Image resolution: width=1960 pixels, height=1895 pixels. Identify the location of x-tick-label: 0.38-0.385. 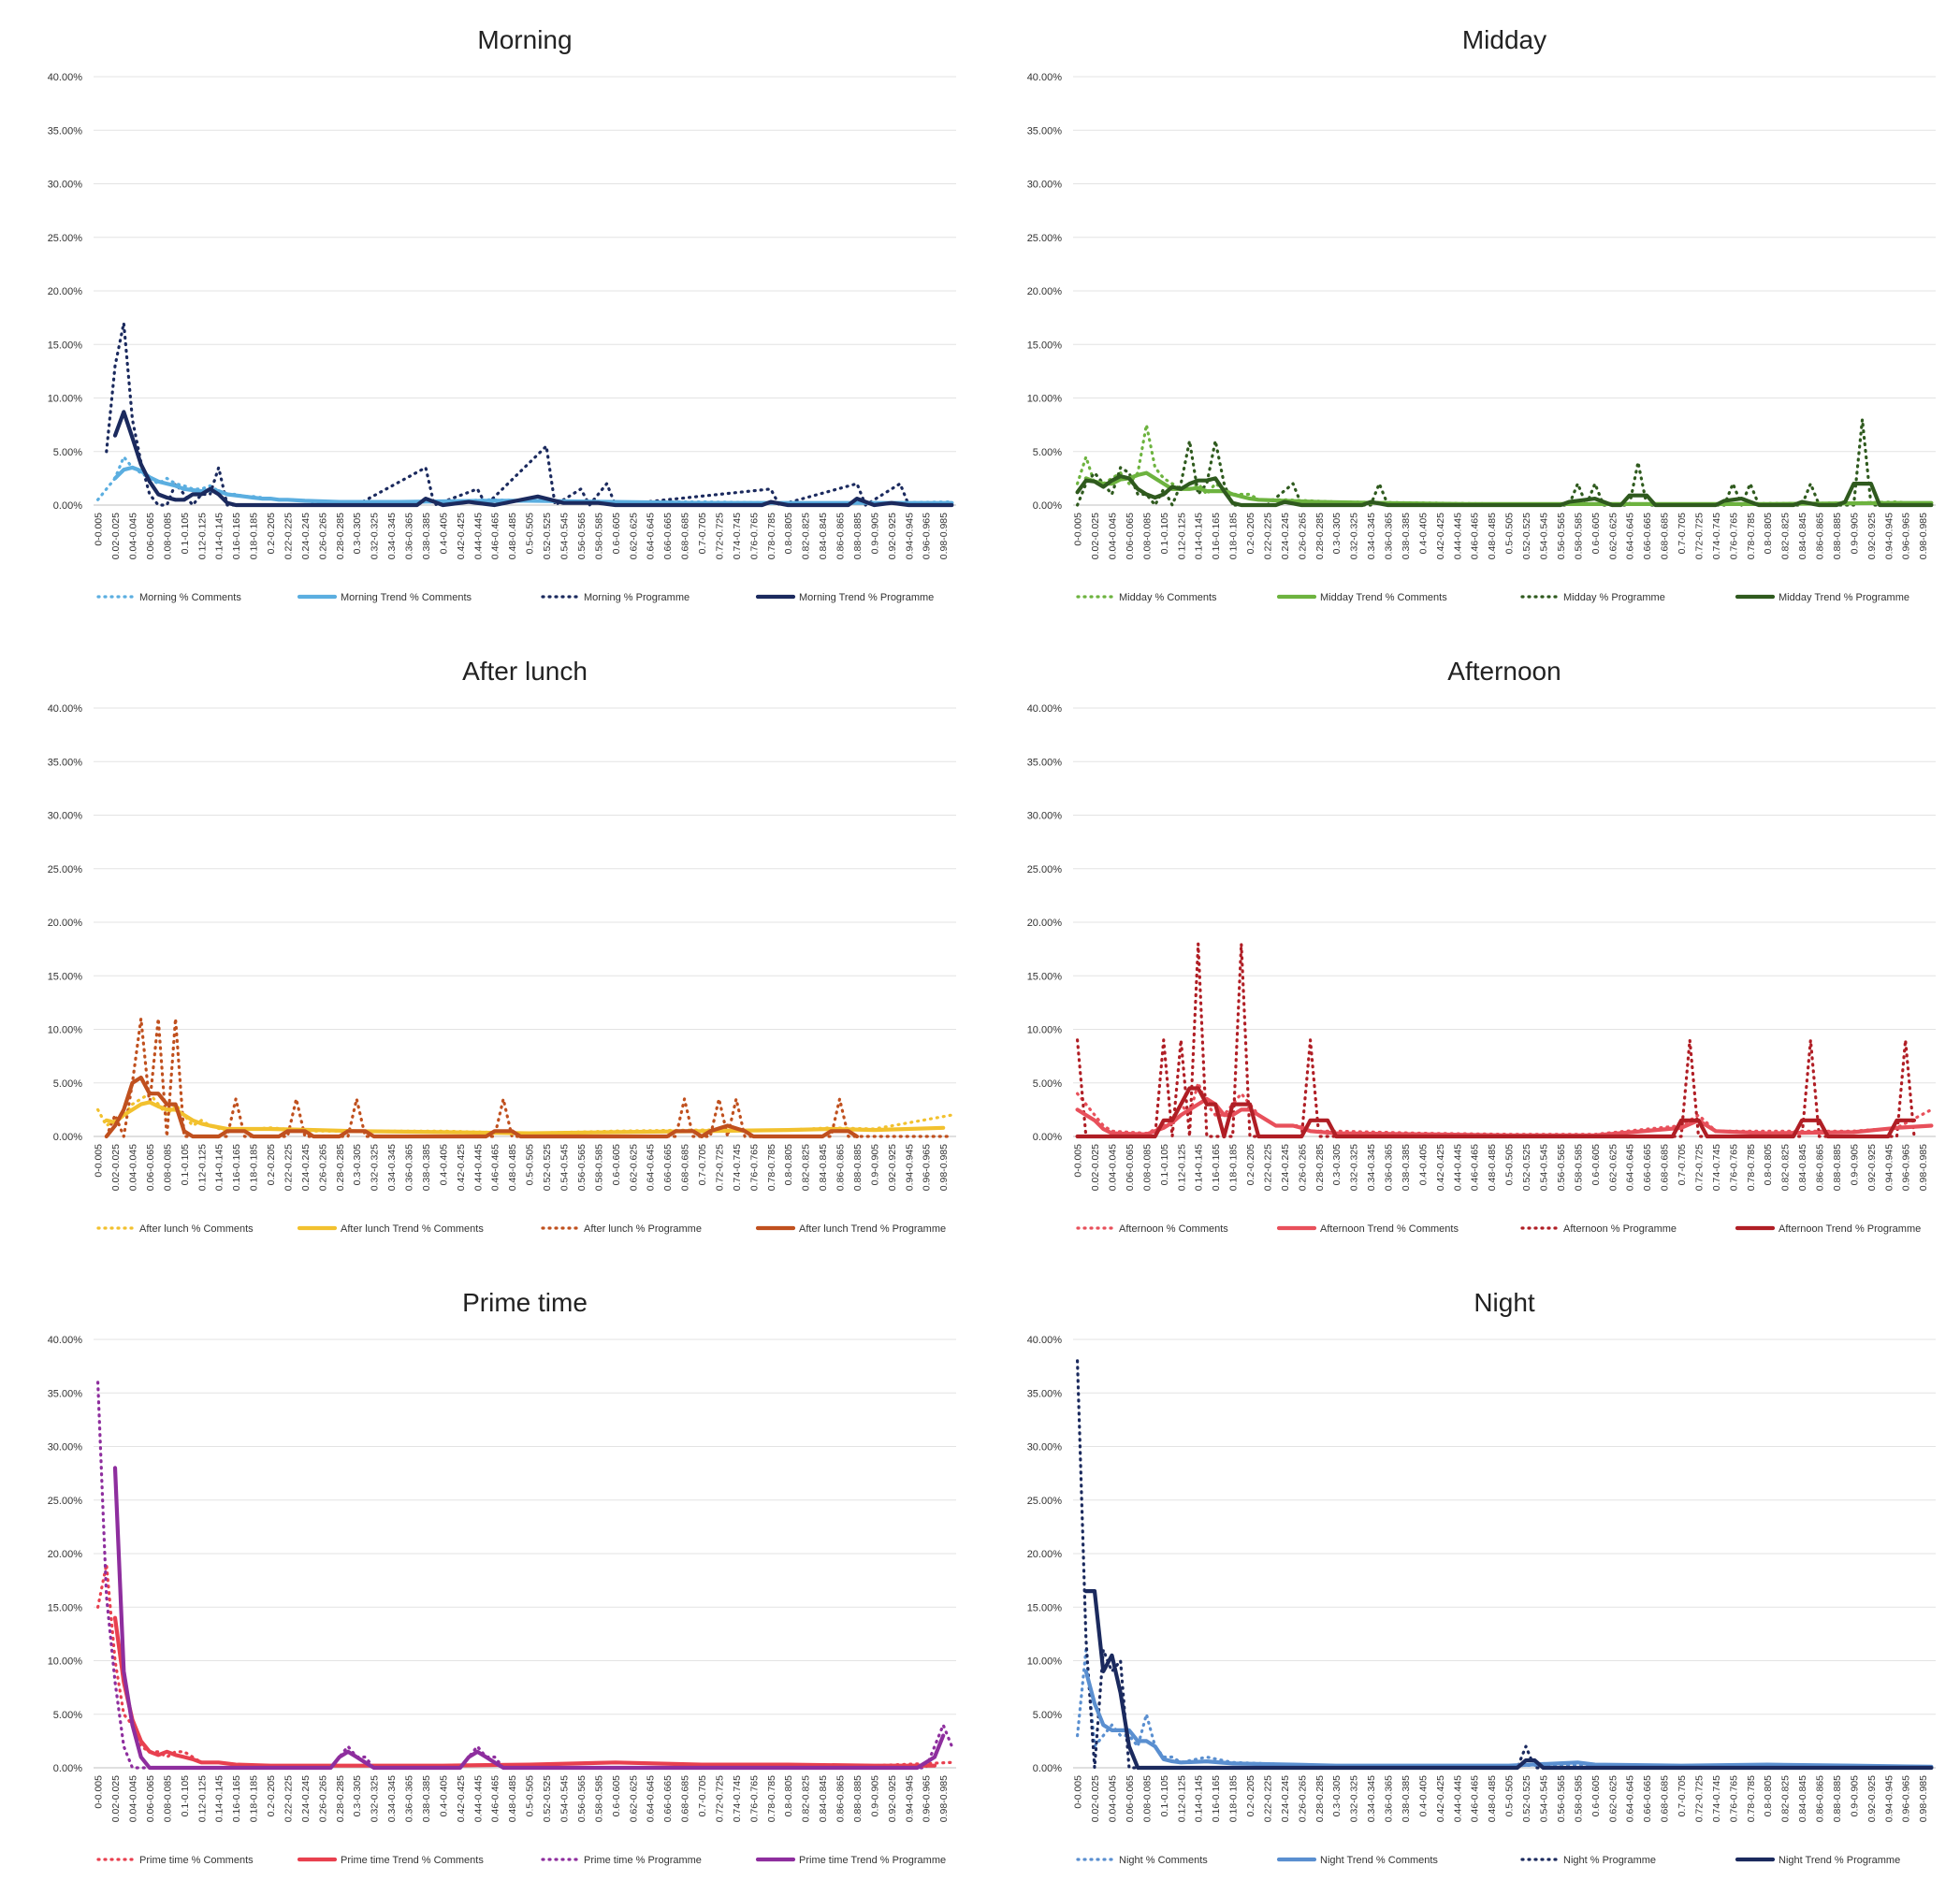
(1407, 1798).